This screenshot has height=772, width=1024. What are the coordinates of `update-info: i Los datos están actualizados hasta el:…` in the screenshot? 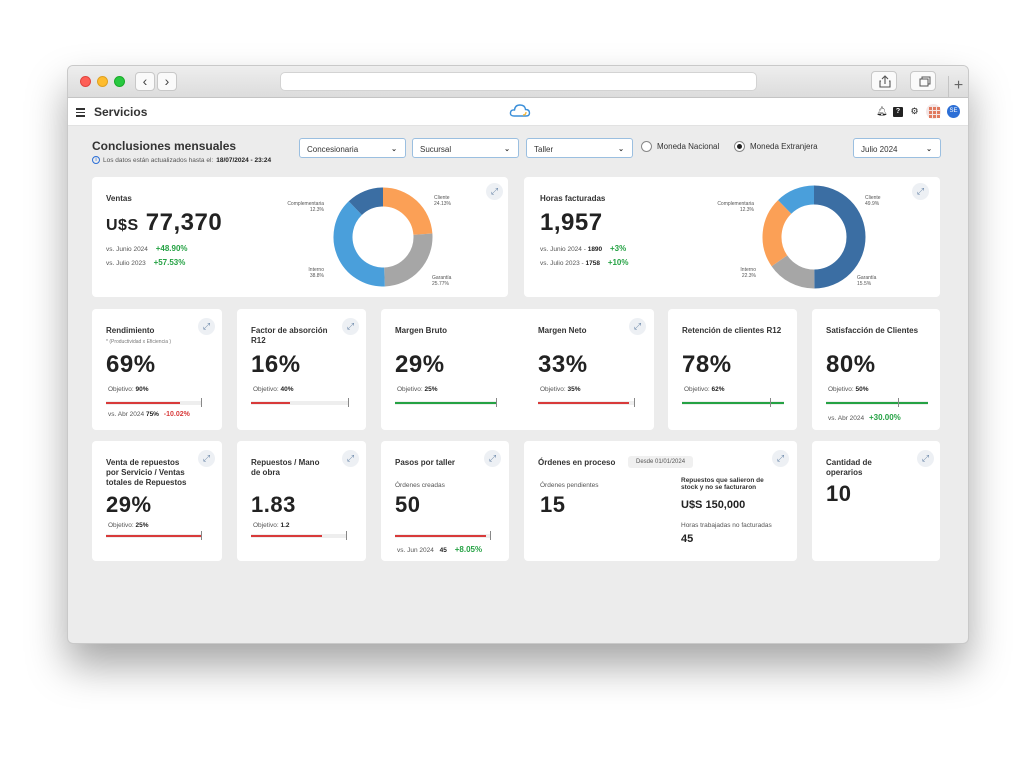 It's located at (181, 160).